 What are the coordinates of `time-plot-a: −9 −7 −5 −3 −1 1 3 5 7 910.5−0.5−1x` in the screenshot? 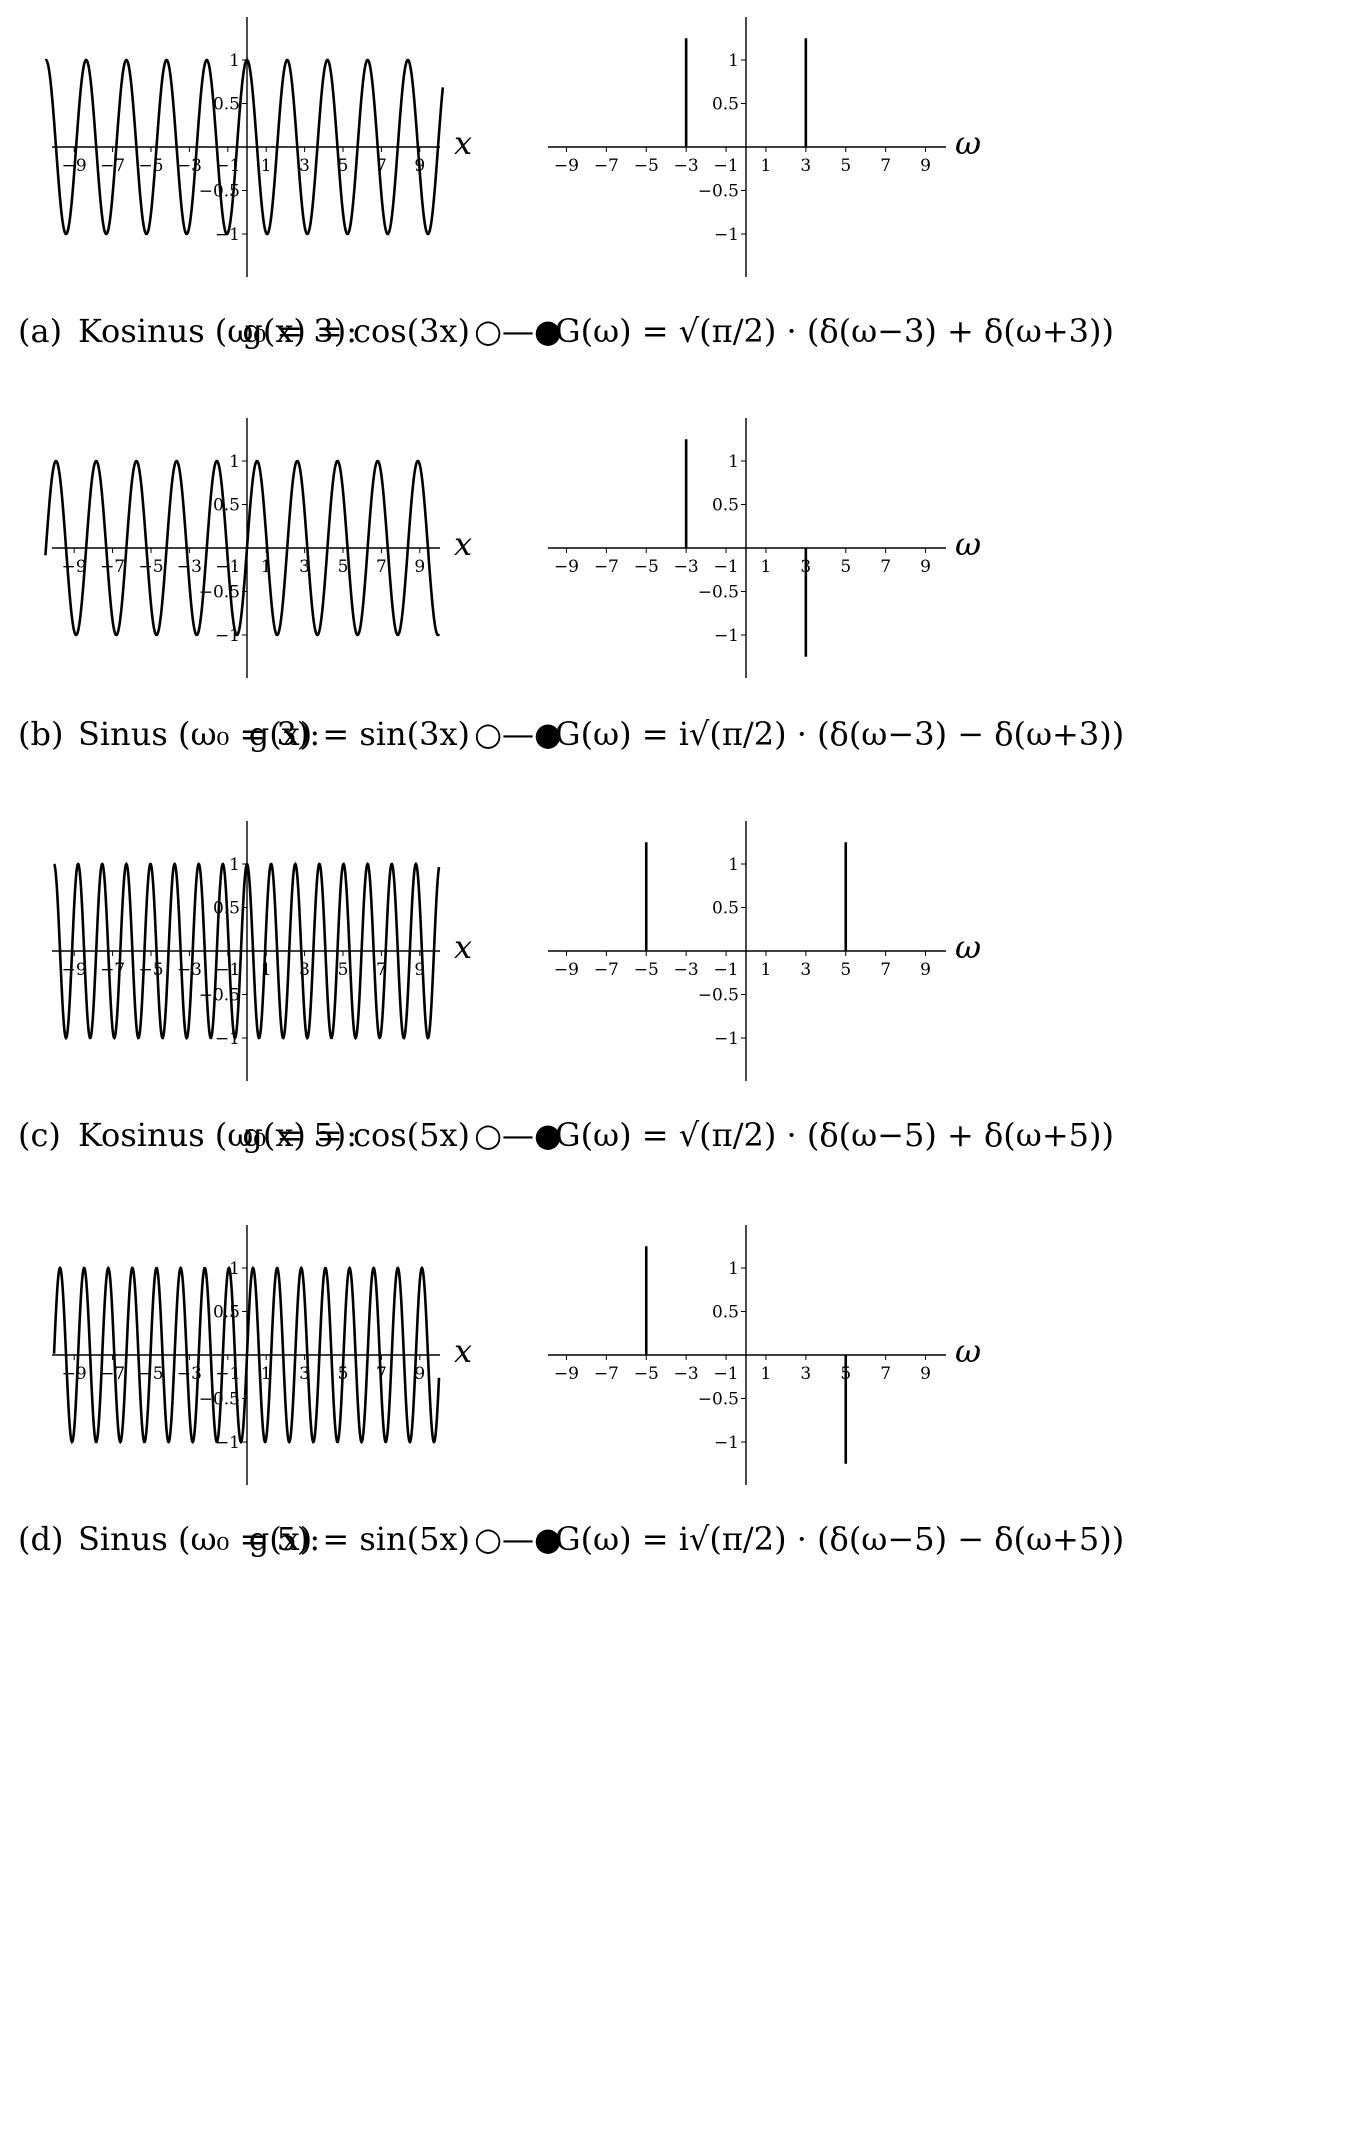 It's located at (258, 147).